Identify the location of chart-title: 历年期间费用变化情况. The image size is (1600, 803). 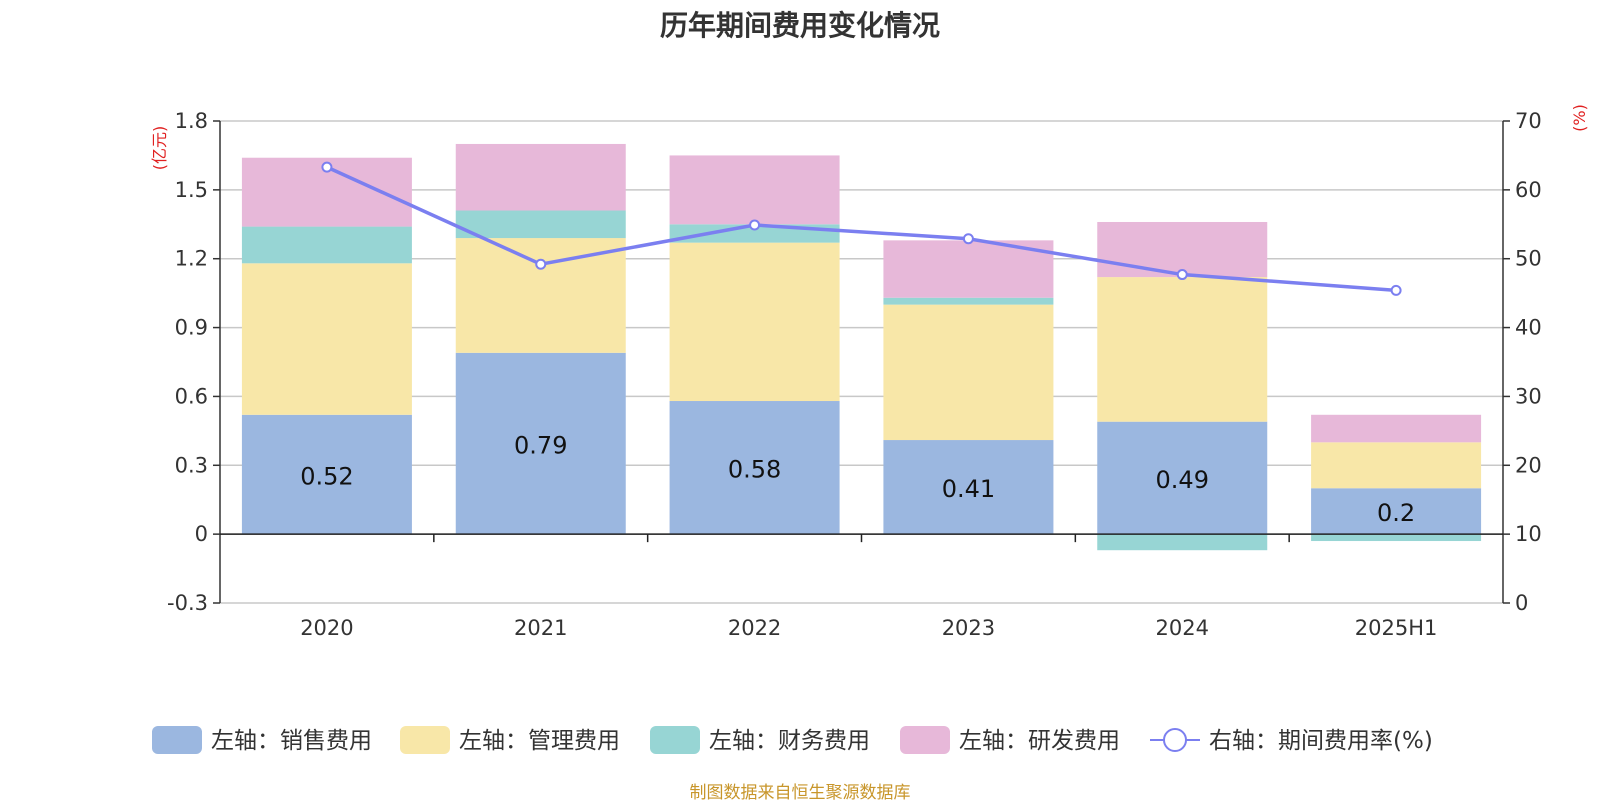
(799, 25).